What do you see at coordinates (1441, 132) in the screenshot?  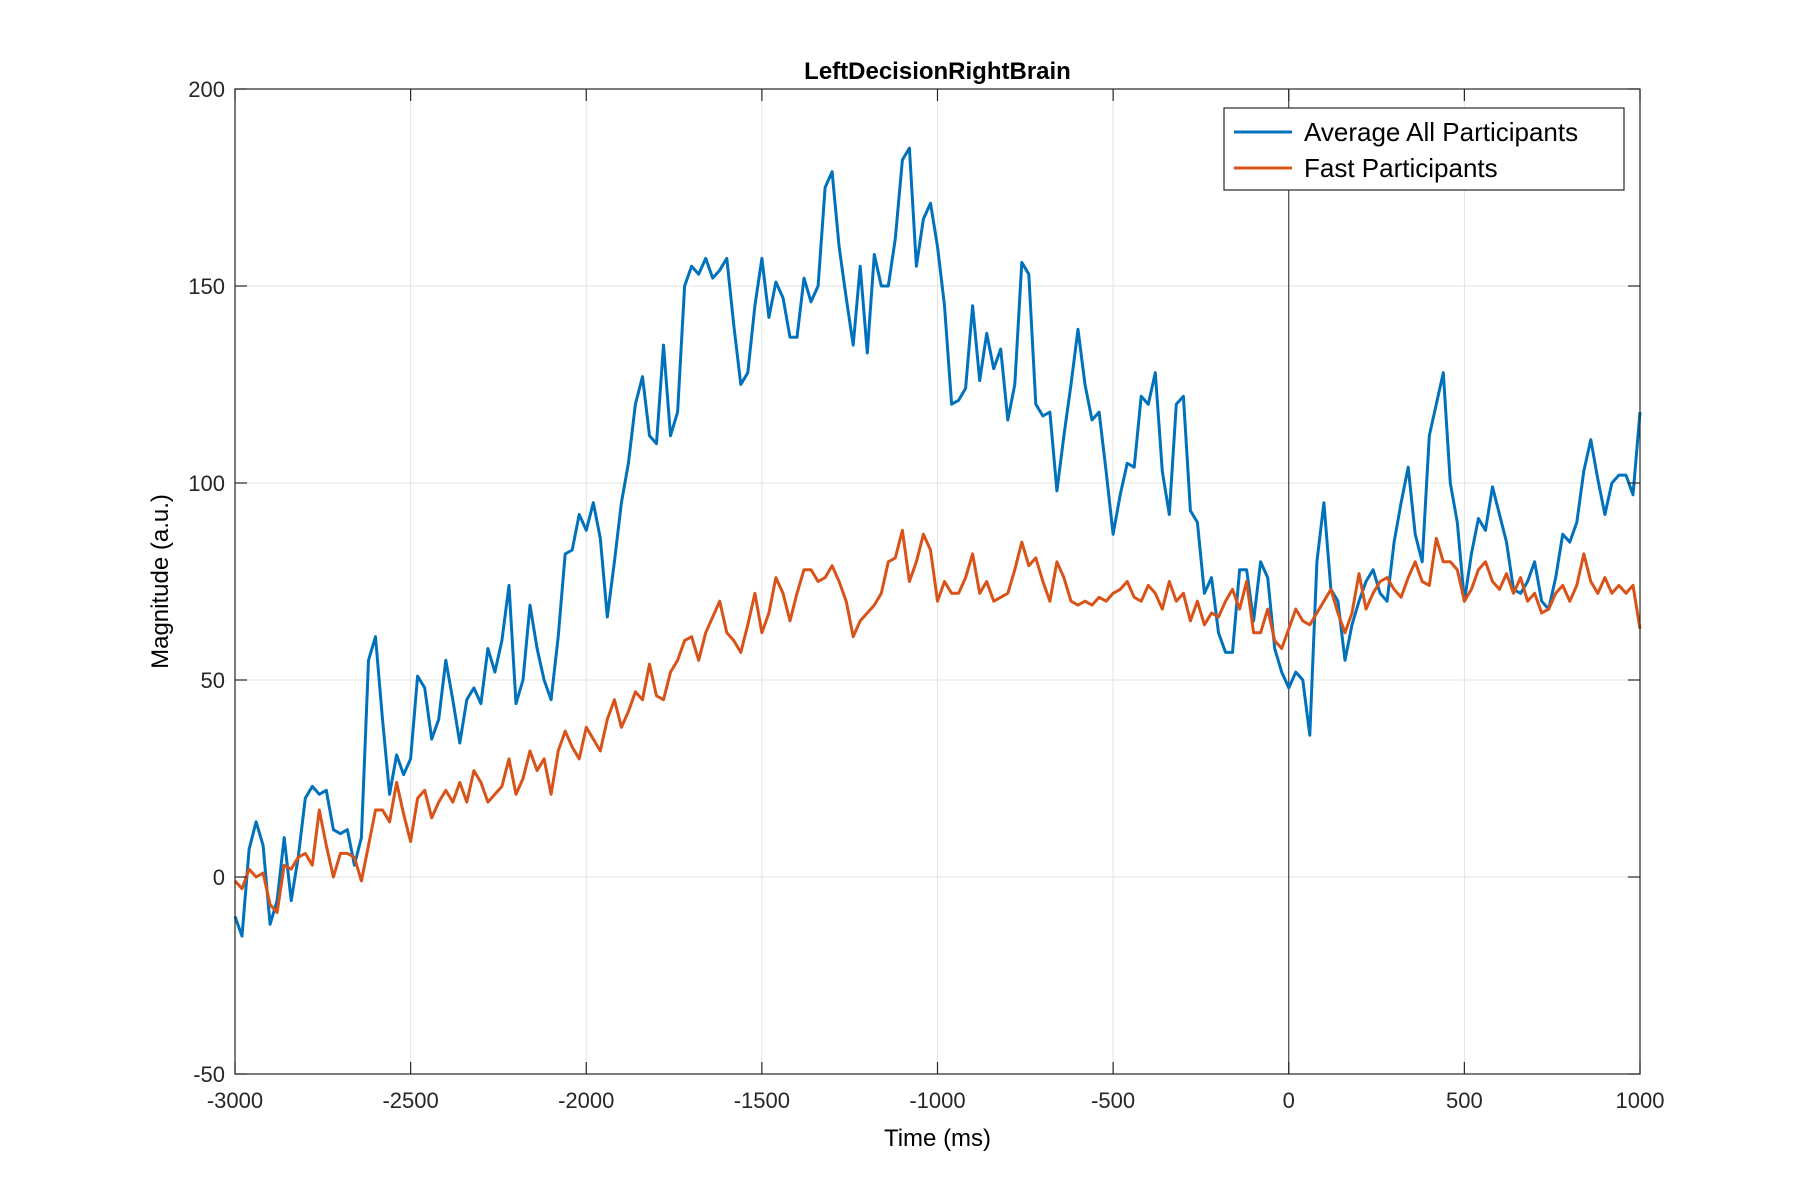 I see `legend-label: Average All Participants` at bounding box center [1441, 132].